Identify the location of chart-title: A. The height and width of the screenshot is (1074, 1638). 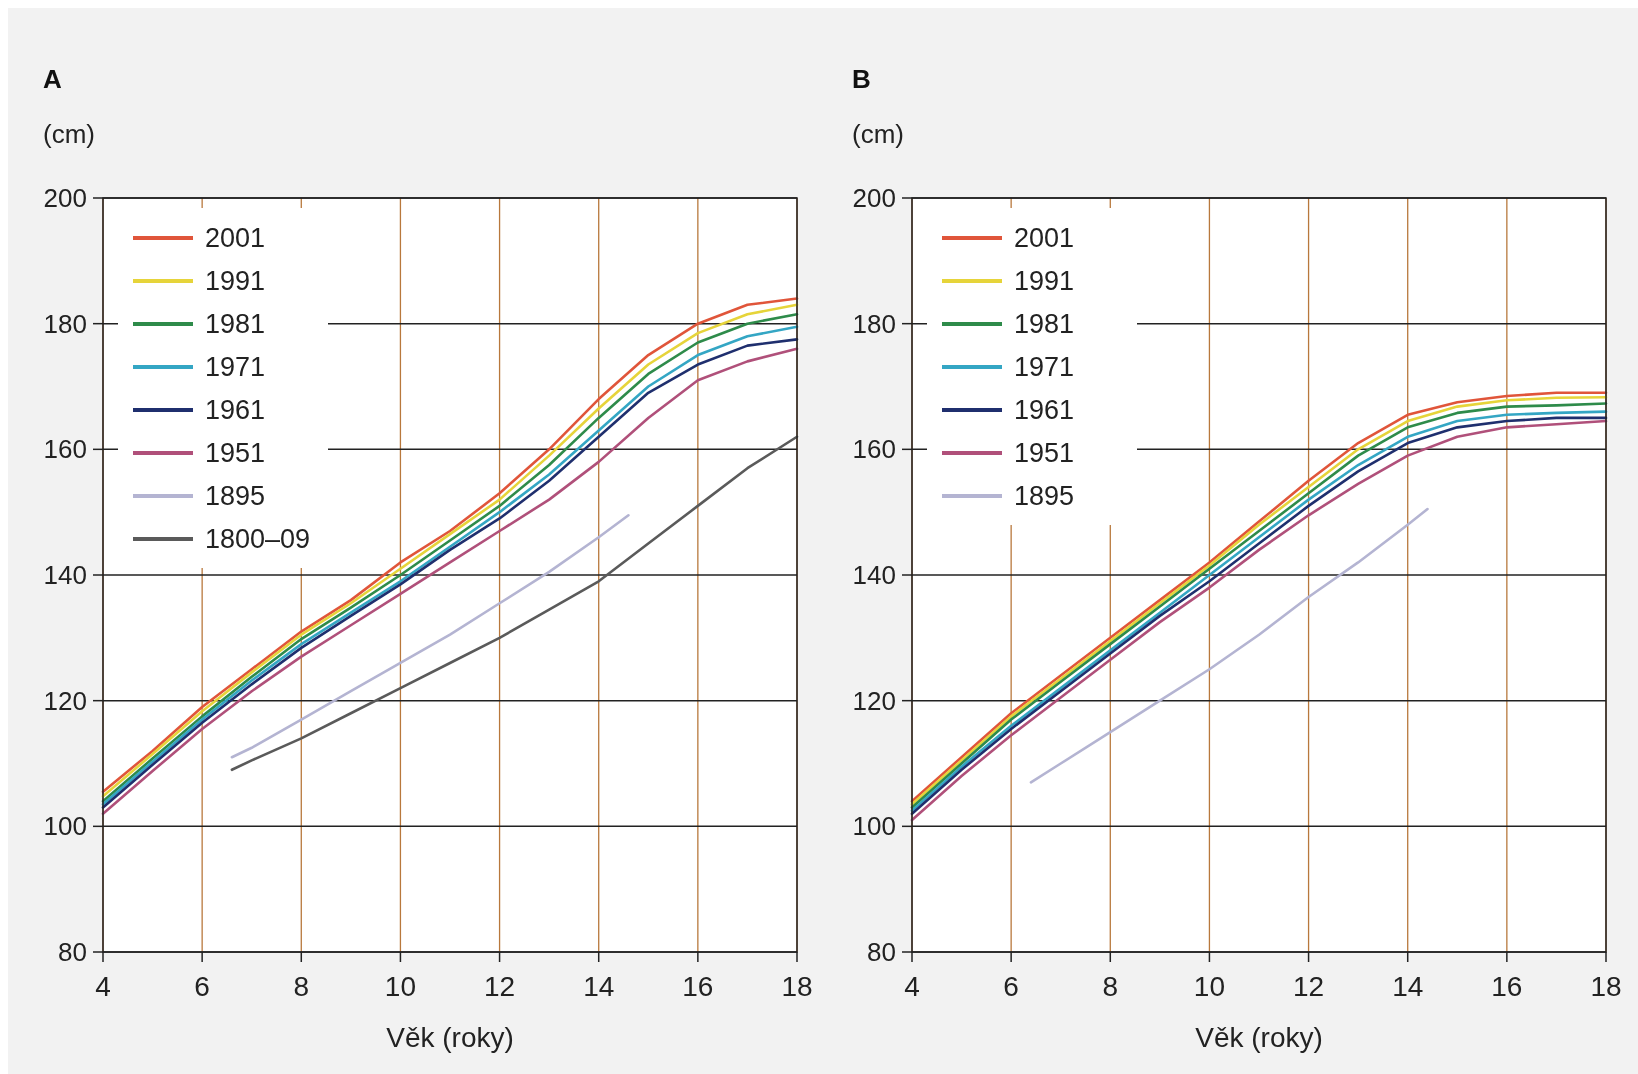
(52, 79).